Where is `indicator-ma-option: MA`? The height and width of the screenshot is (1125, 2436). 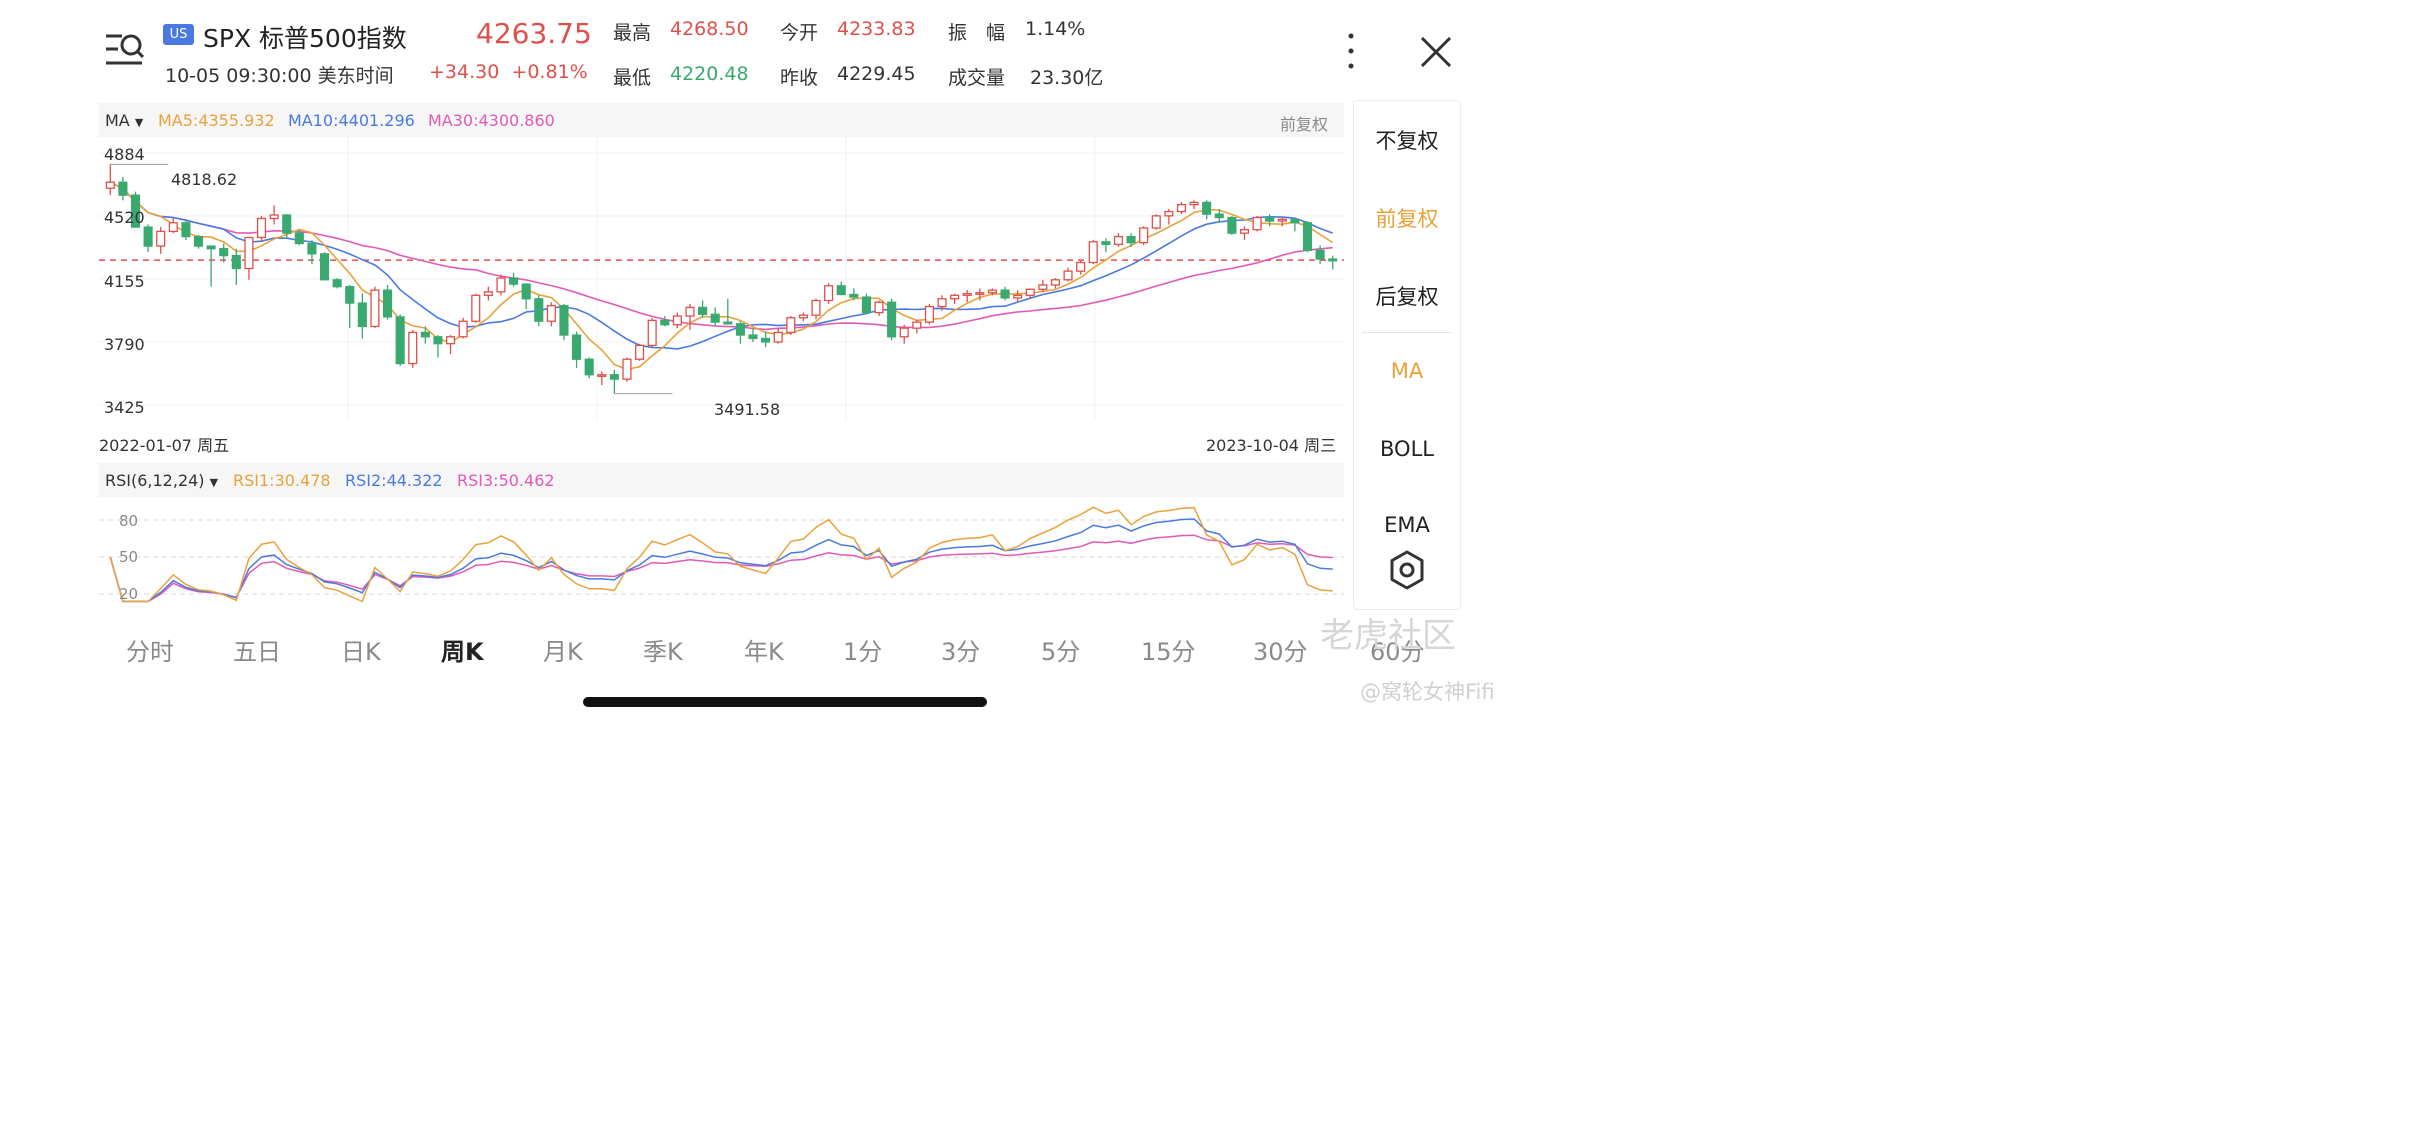 indicator-ma-option: MA is located at coordinates (1407, 371).